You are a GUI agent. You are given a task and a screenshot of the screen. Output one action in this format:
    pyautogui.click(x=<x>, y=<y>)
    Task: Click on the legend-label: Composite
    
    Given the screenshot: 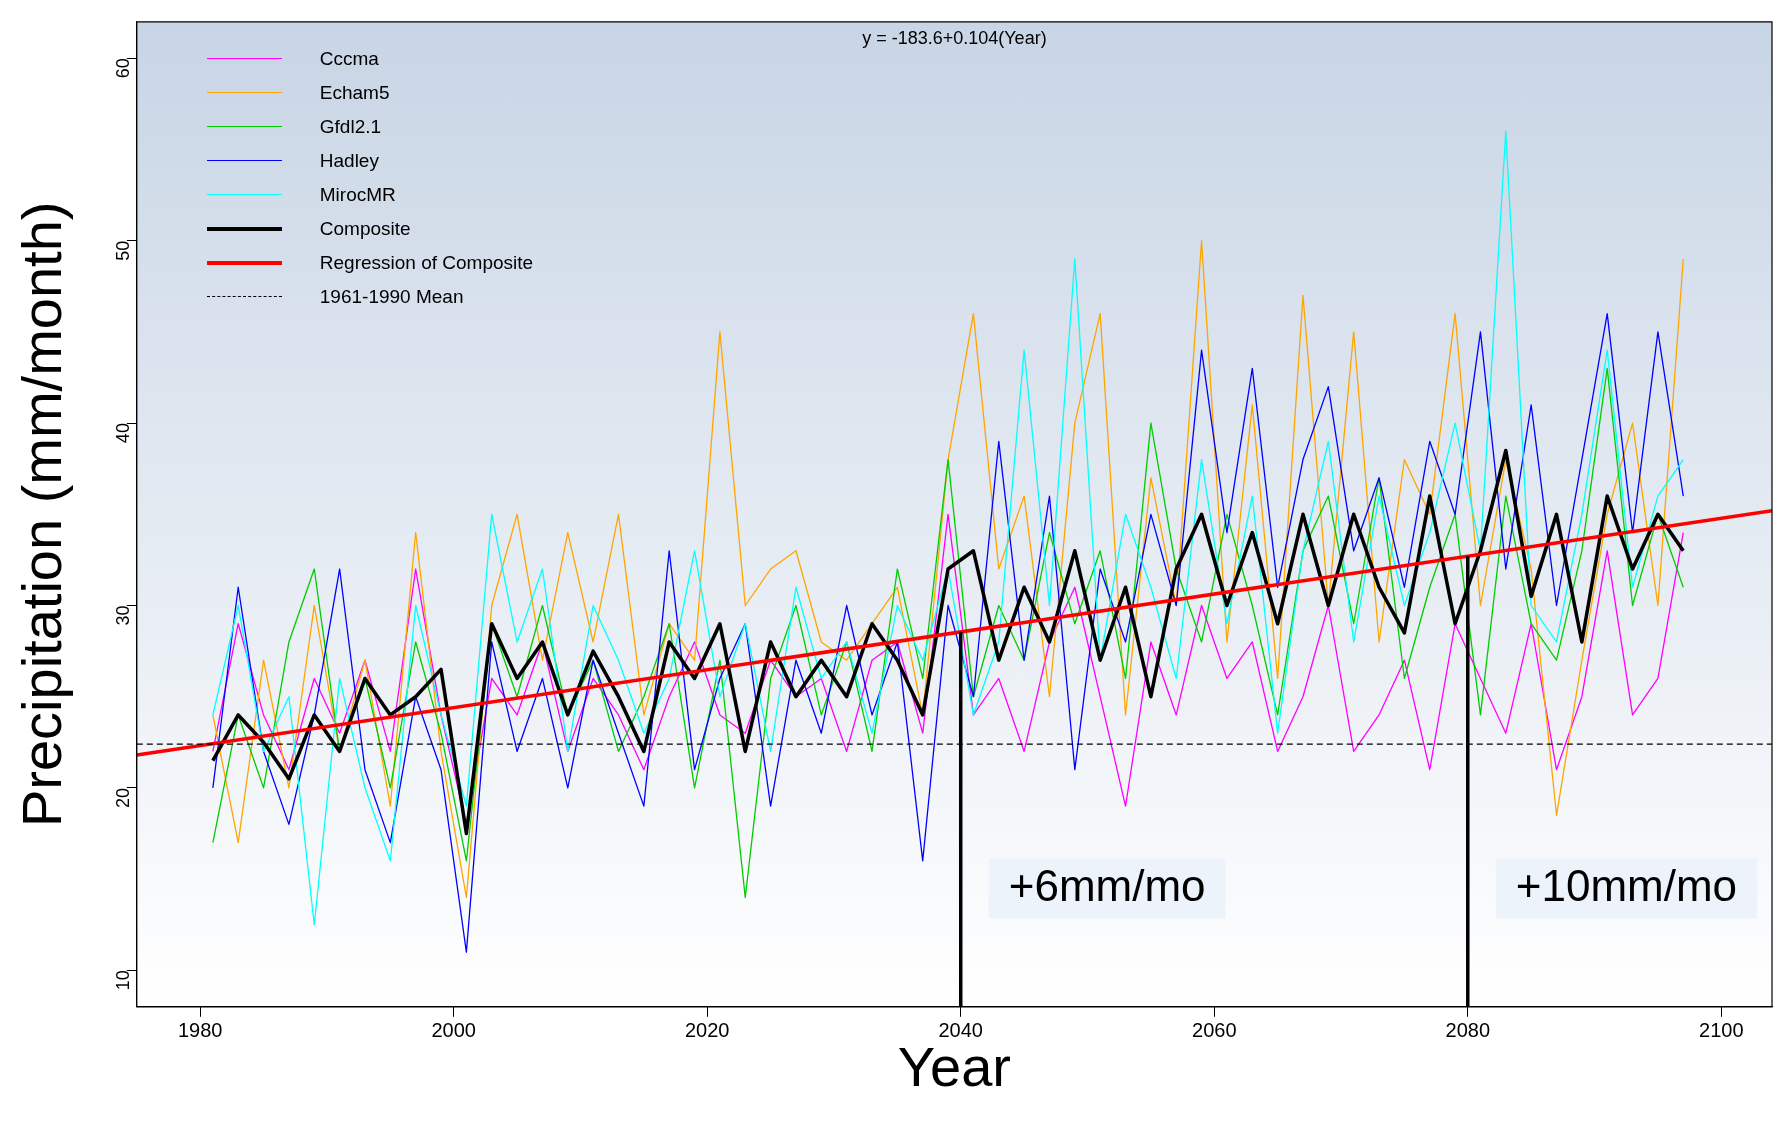 What is the action you would take?
    pyautogui.click(x=365, y=228)
    